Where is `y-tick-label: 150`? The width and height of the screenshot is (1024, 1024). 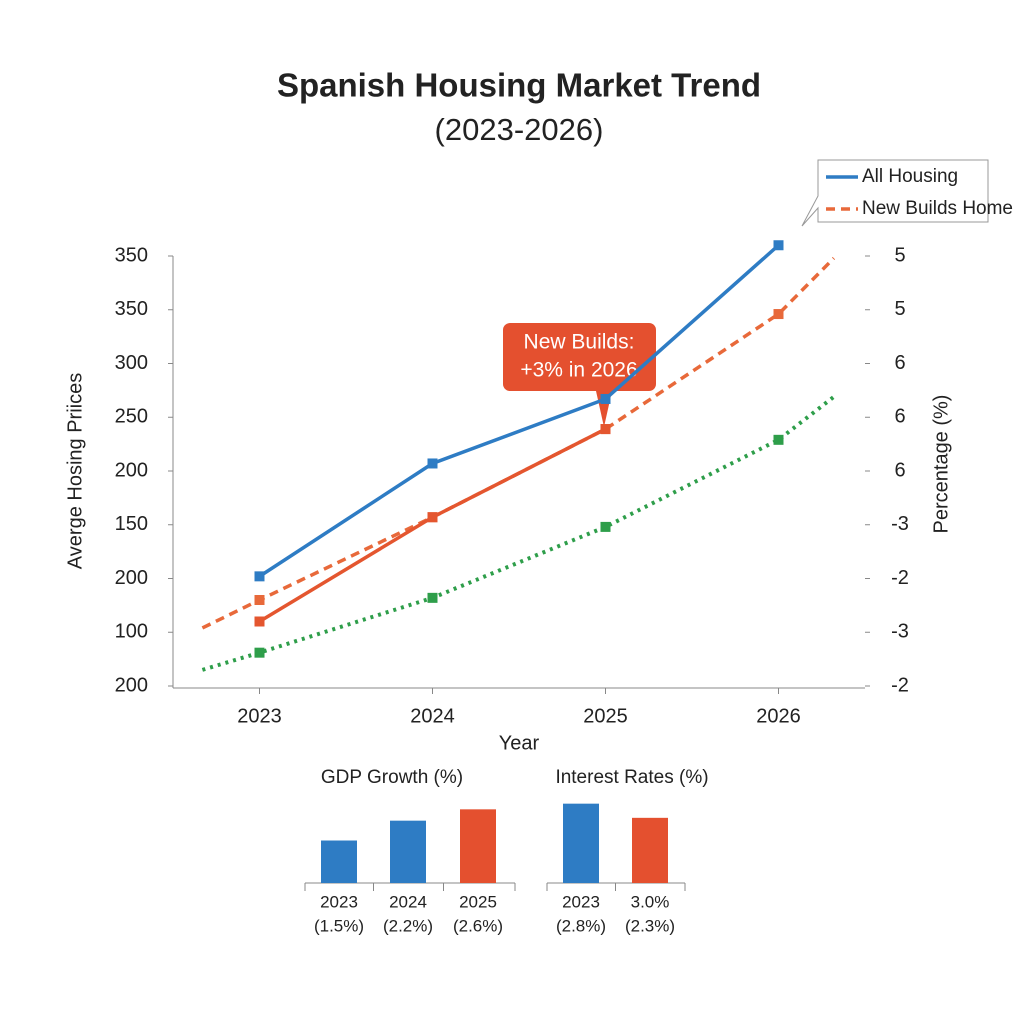
y-tick-label: 150 is located at coordinates (131, 524).